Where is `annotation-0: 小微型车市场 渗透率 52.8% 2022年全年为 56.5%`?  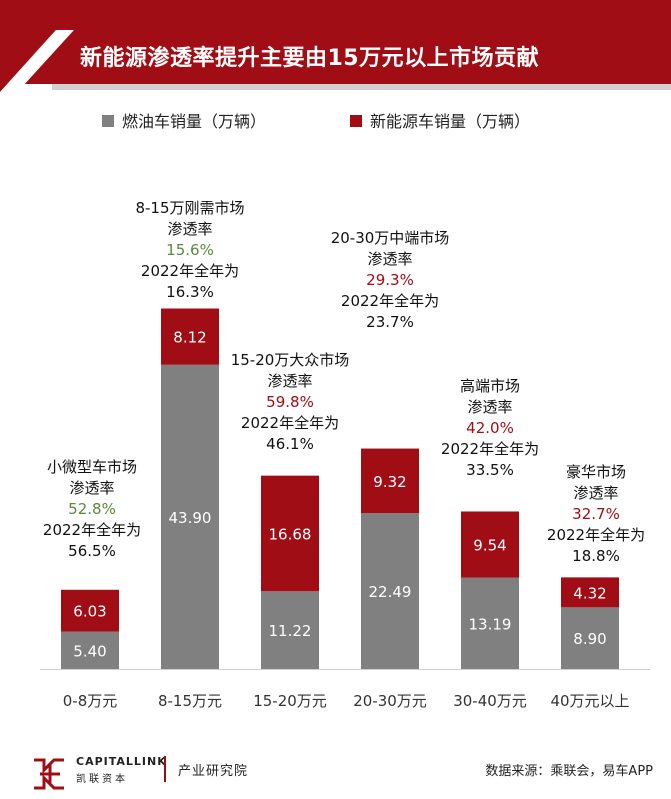 annotation-0: 小微型车市场 渗透率 52.8% 2022年全年为 56.5% is located at coordinates (92, 509).